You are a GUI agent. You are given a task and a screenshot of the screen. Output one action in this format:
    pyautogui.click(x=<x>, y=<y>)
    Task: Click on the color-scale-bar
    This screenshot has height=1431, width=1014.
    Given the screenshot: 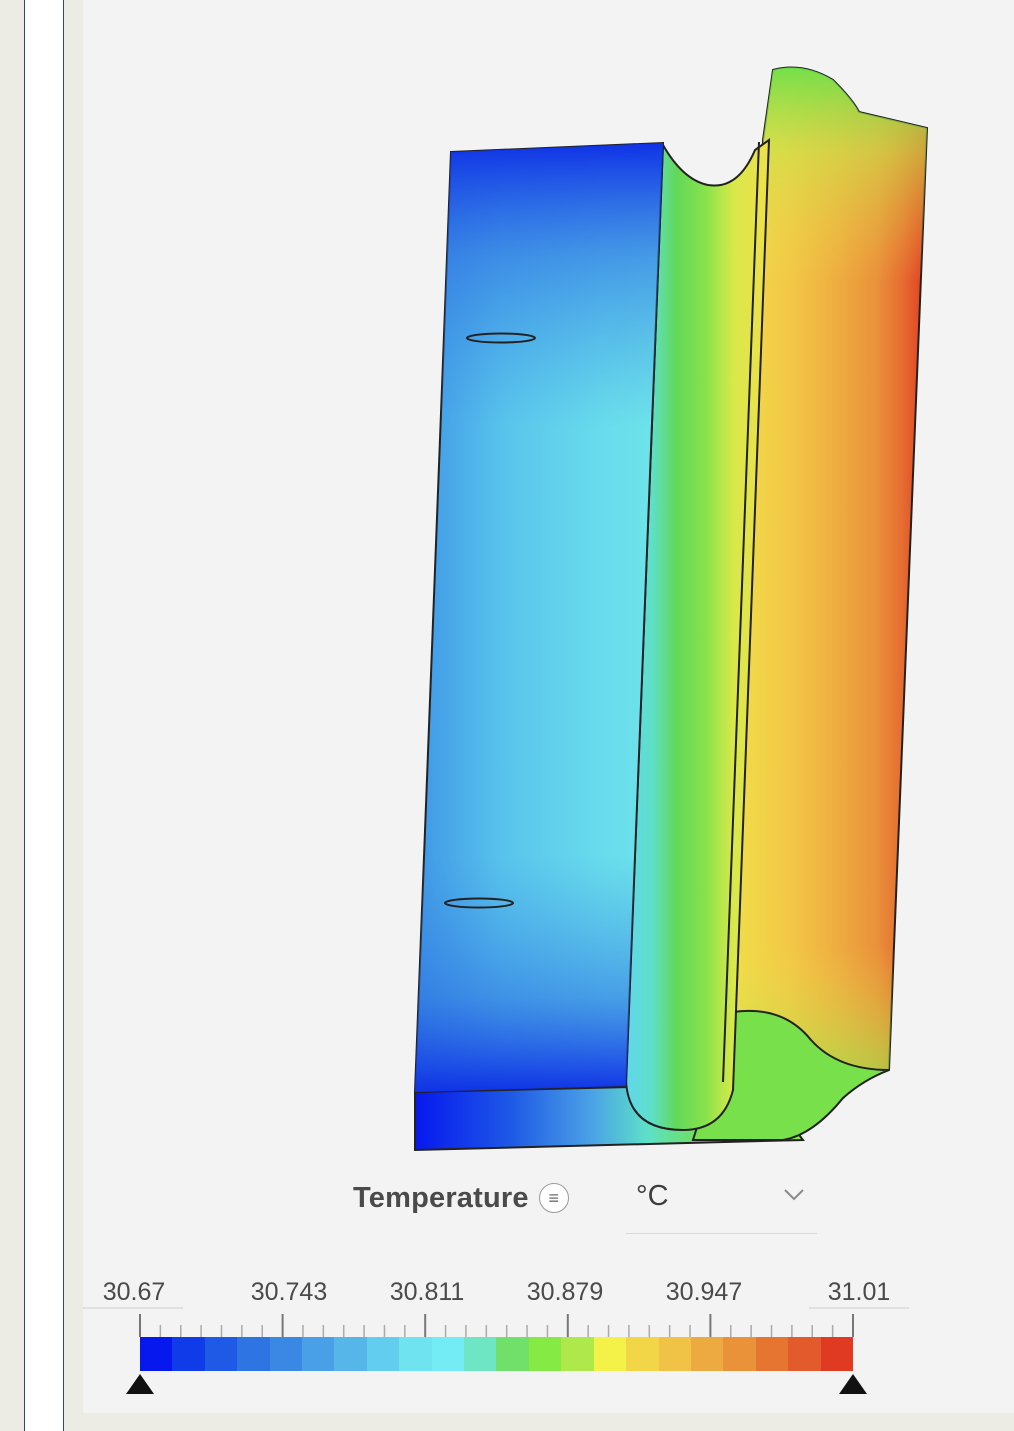 What is the action you would take?
    pyautogui.click(x=496, y=1354)
    